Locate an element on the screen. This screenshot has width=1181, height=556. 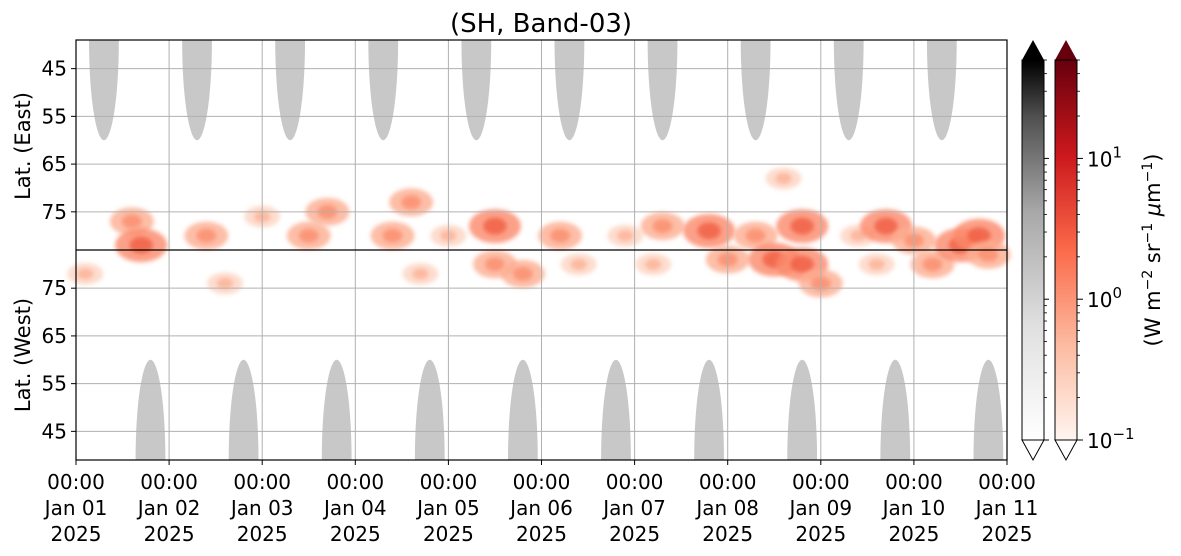
colorbar-label-exp3: −1 is located at coordinates (1148, 172).